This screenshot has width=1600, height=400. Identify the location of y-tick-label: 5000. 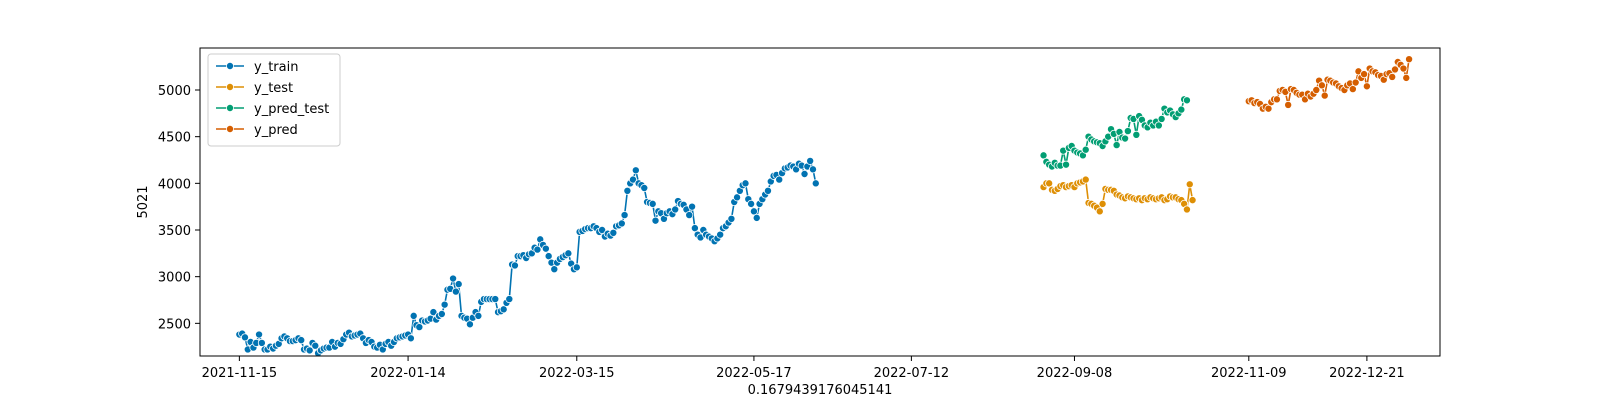
(174, 91).